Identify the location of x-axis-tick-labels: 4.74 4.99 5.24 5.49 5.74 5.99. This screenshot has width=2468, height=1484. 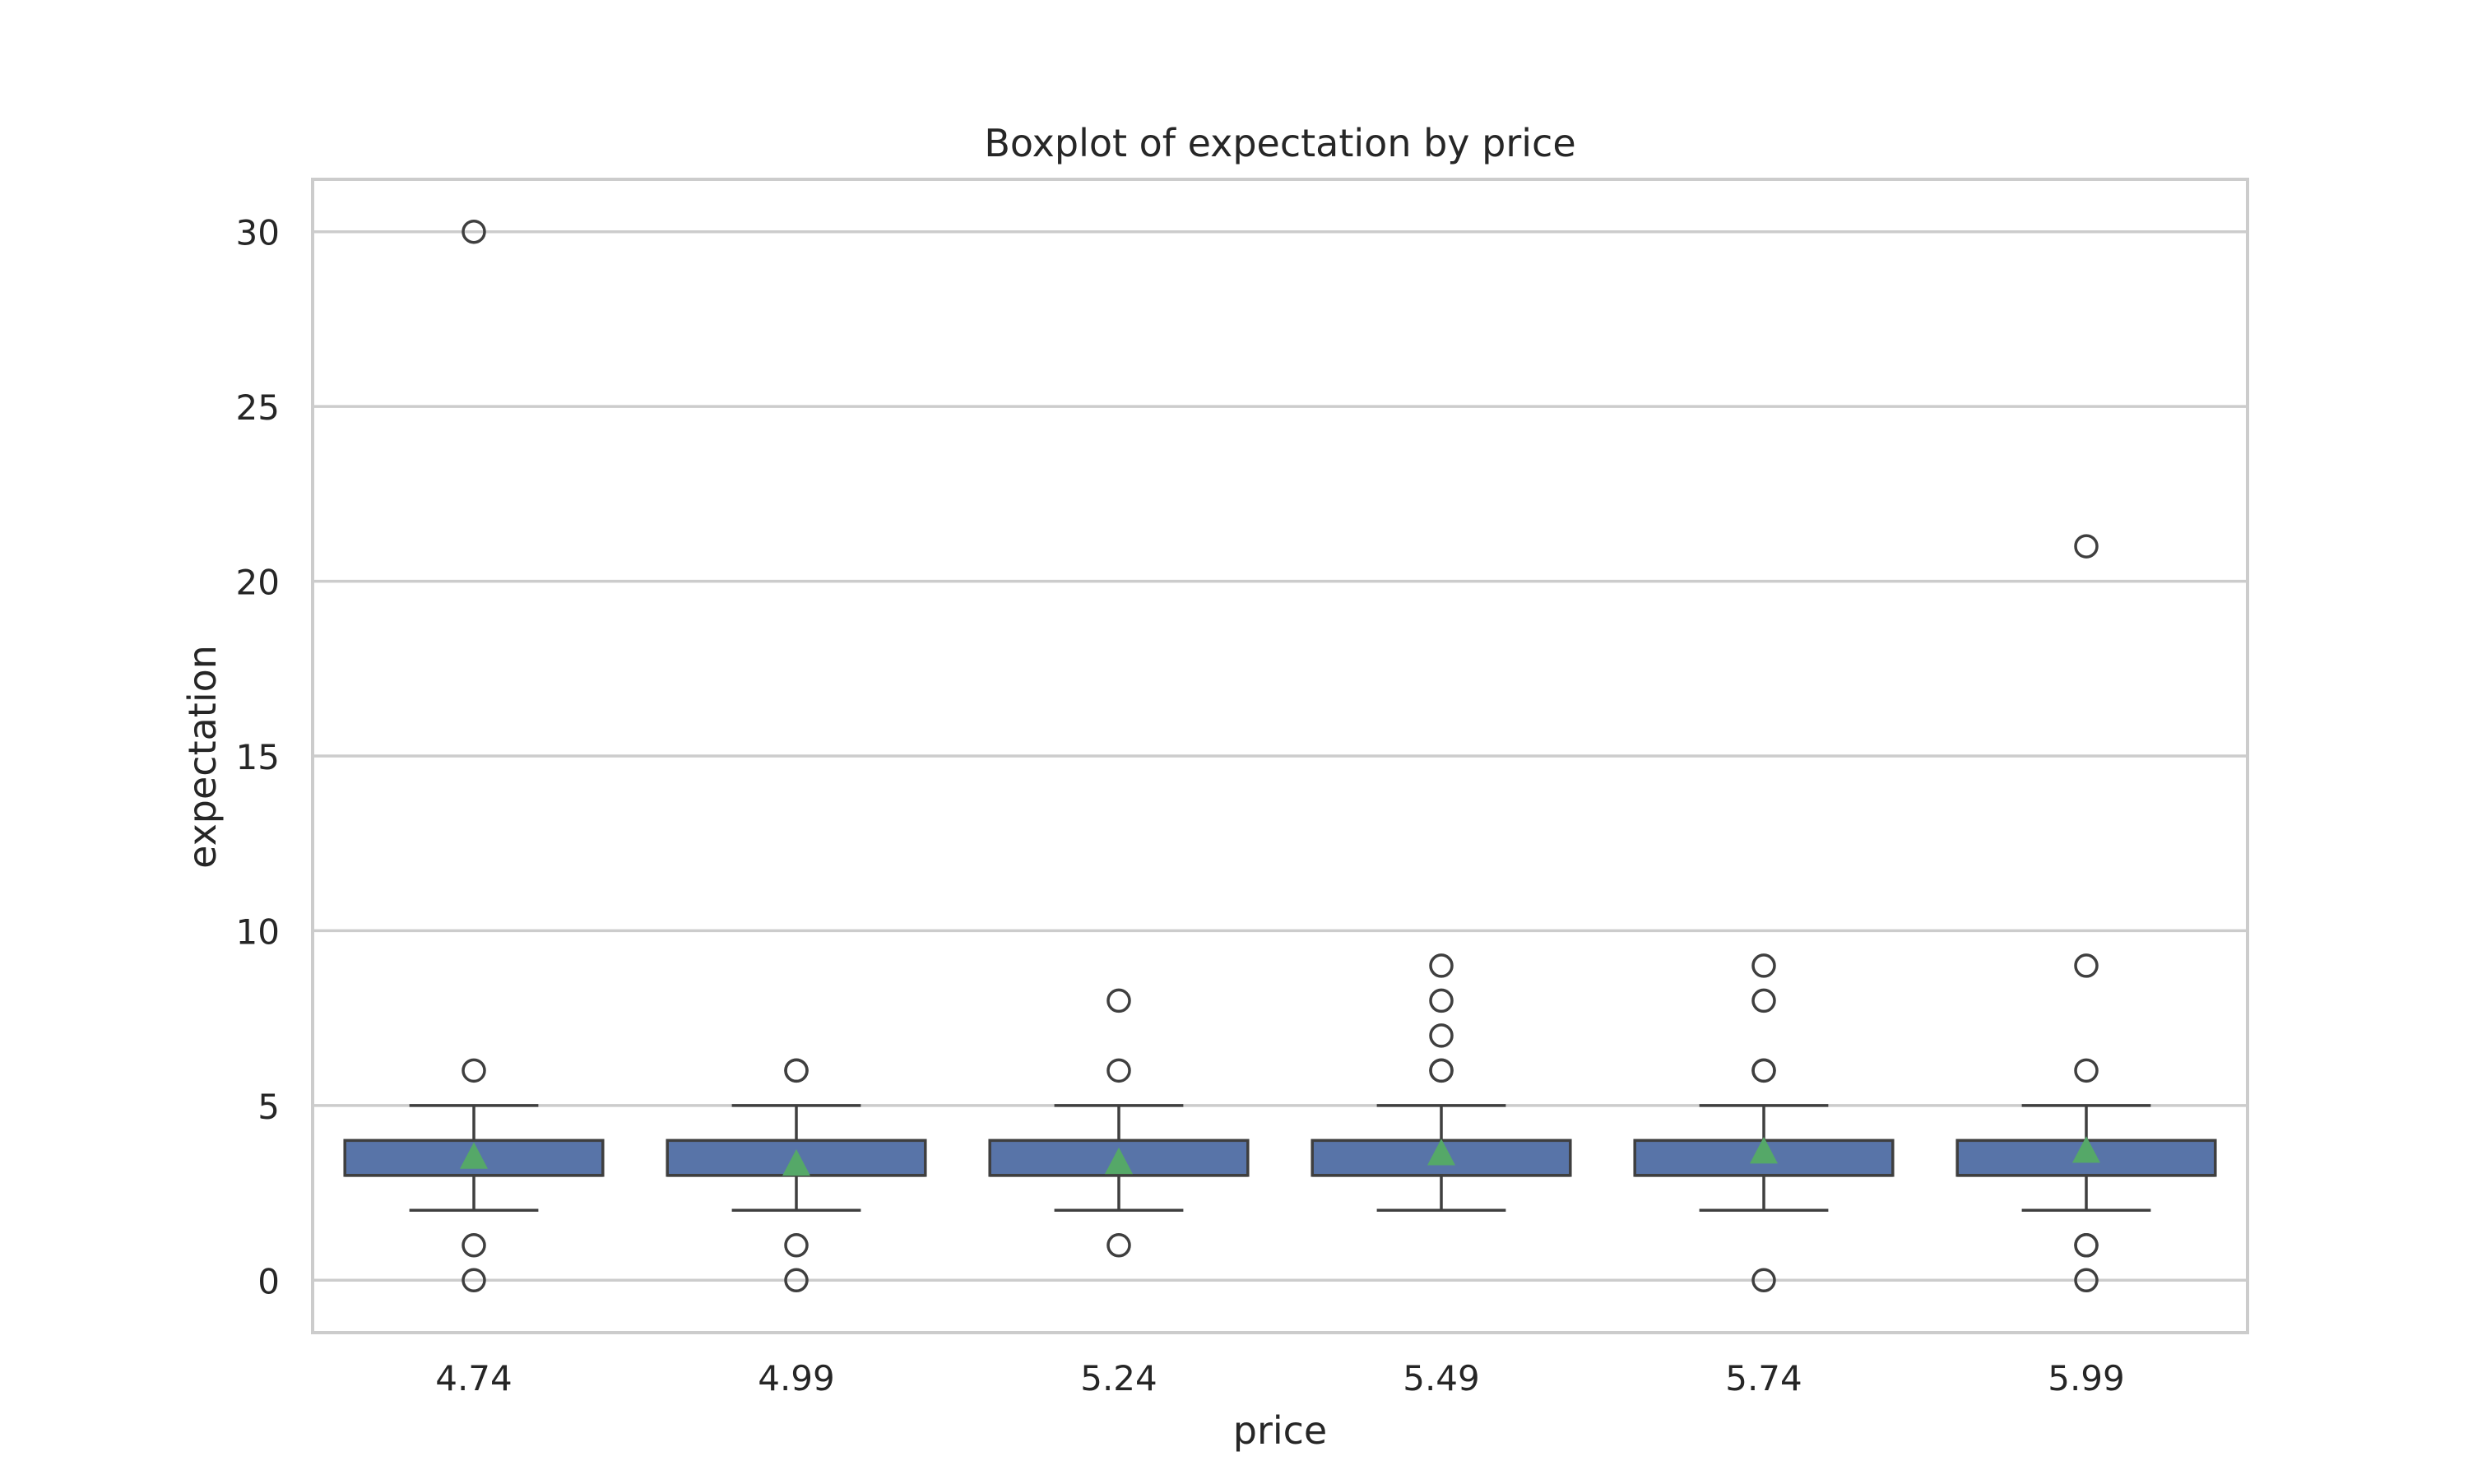
(1280, 1378).